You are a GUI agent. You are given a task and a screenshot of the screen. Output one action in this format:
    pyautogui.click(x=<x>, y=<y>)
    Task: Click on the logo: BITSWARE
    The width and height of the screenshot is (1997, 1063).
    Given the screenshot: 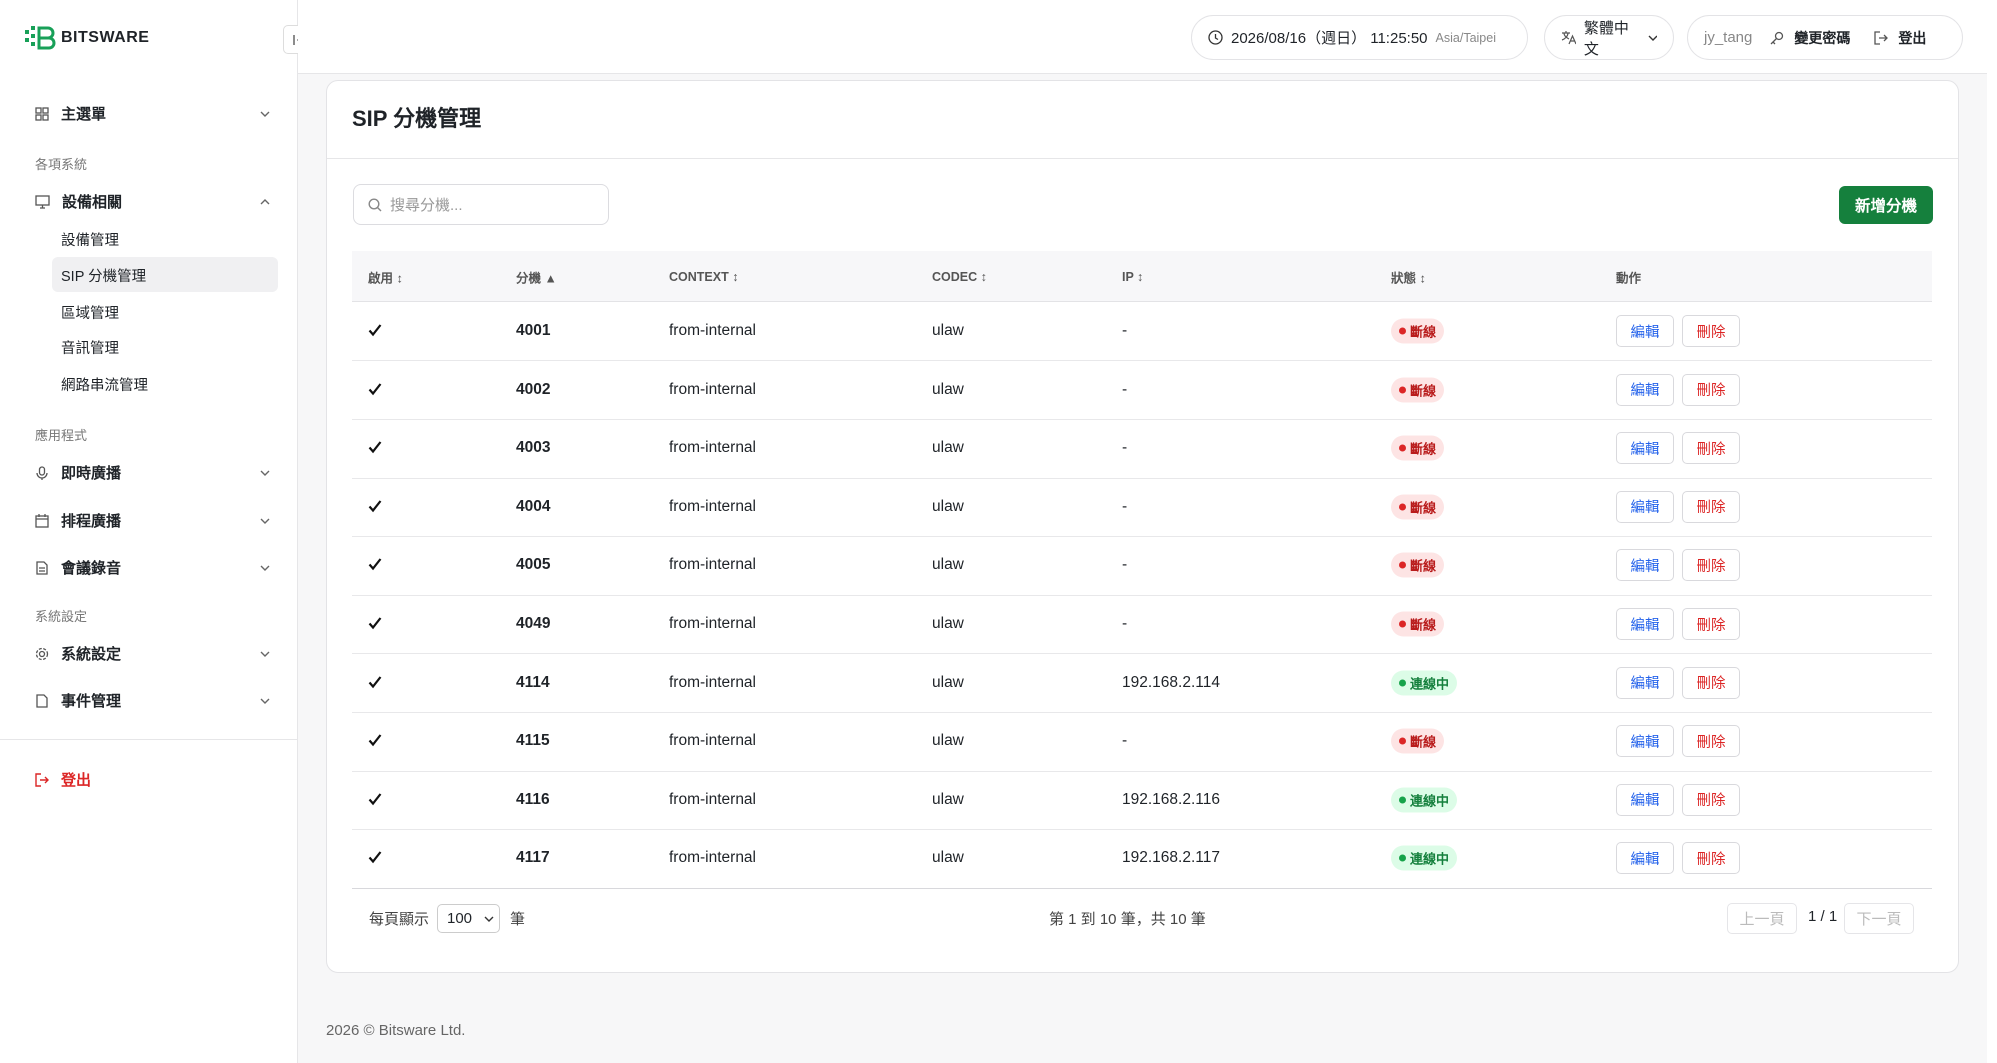 What is the action you would take?
    pyautogui.click(x=87, y=38)
    